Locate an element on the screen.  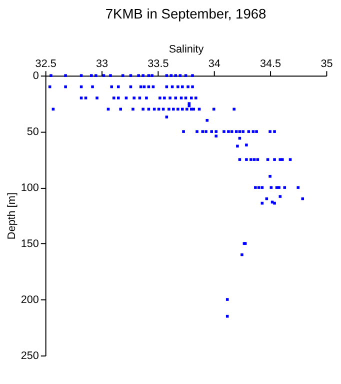
x-tick-label: 33.5 is located at coordinates (158, 64).